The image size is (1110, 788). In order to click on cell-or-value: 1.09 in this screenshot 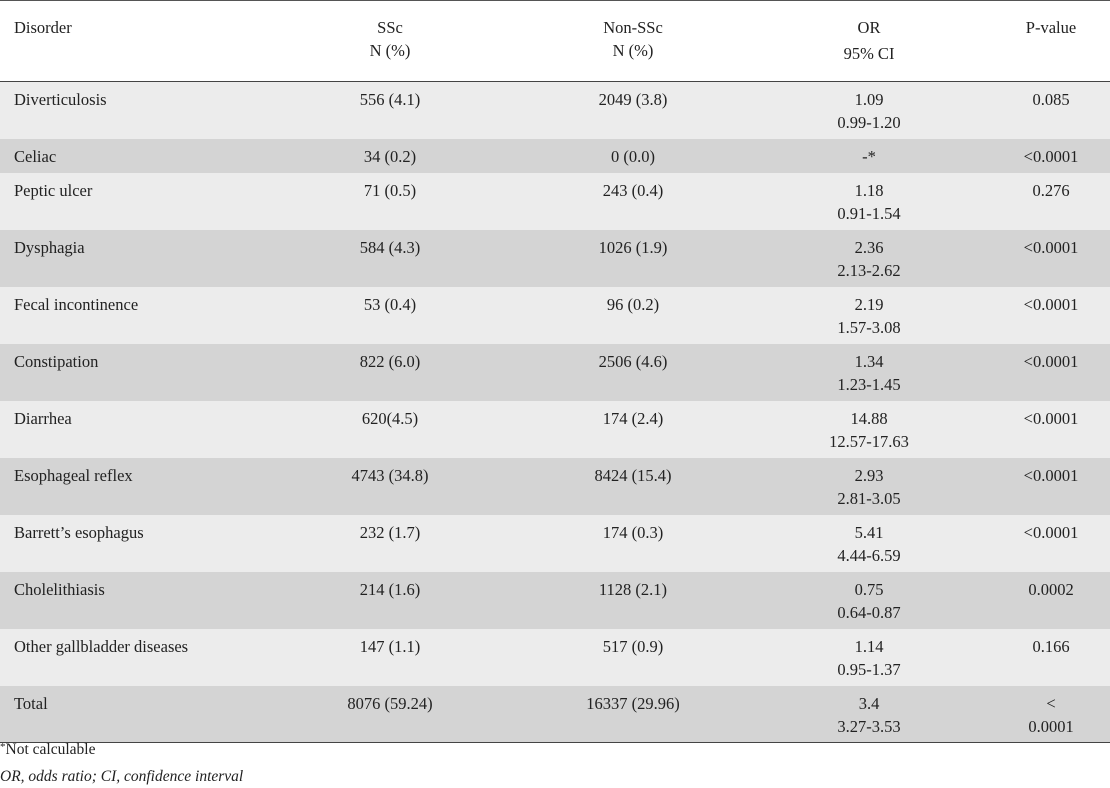, I will do `click(869, 99)`.